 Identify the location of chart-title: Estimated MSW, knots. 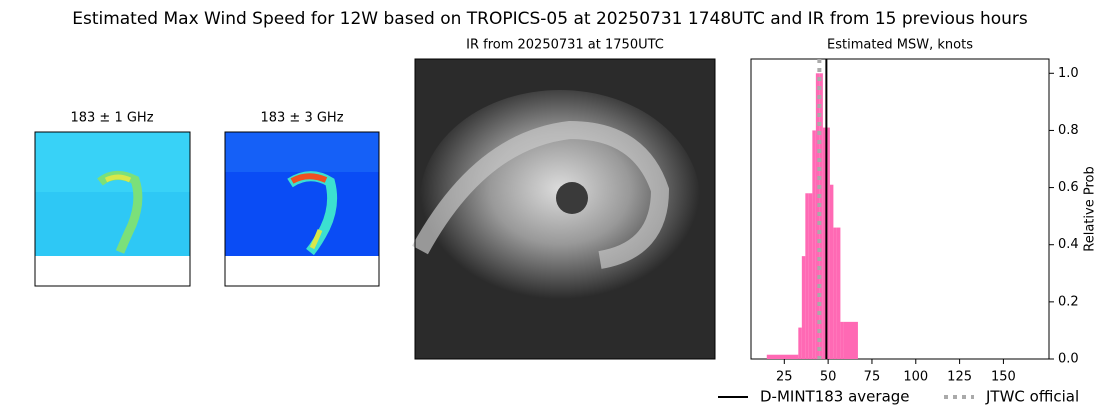
(900, 45).